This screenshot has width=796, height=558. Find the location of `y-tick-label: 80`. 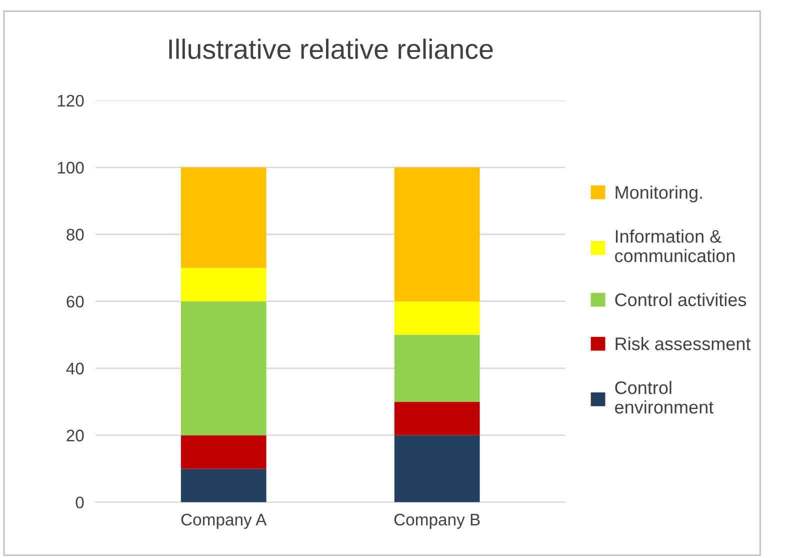

y-tick-label: 80 is located at coordinates (75, 234).